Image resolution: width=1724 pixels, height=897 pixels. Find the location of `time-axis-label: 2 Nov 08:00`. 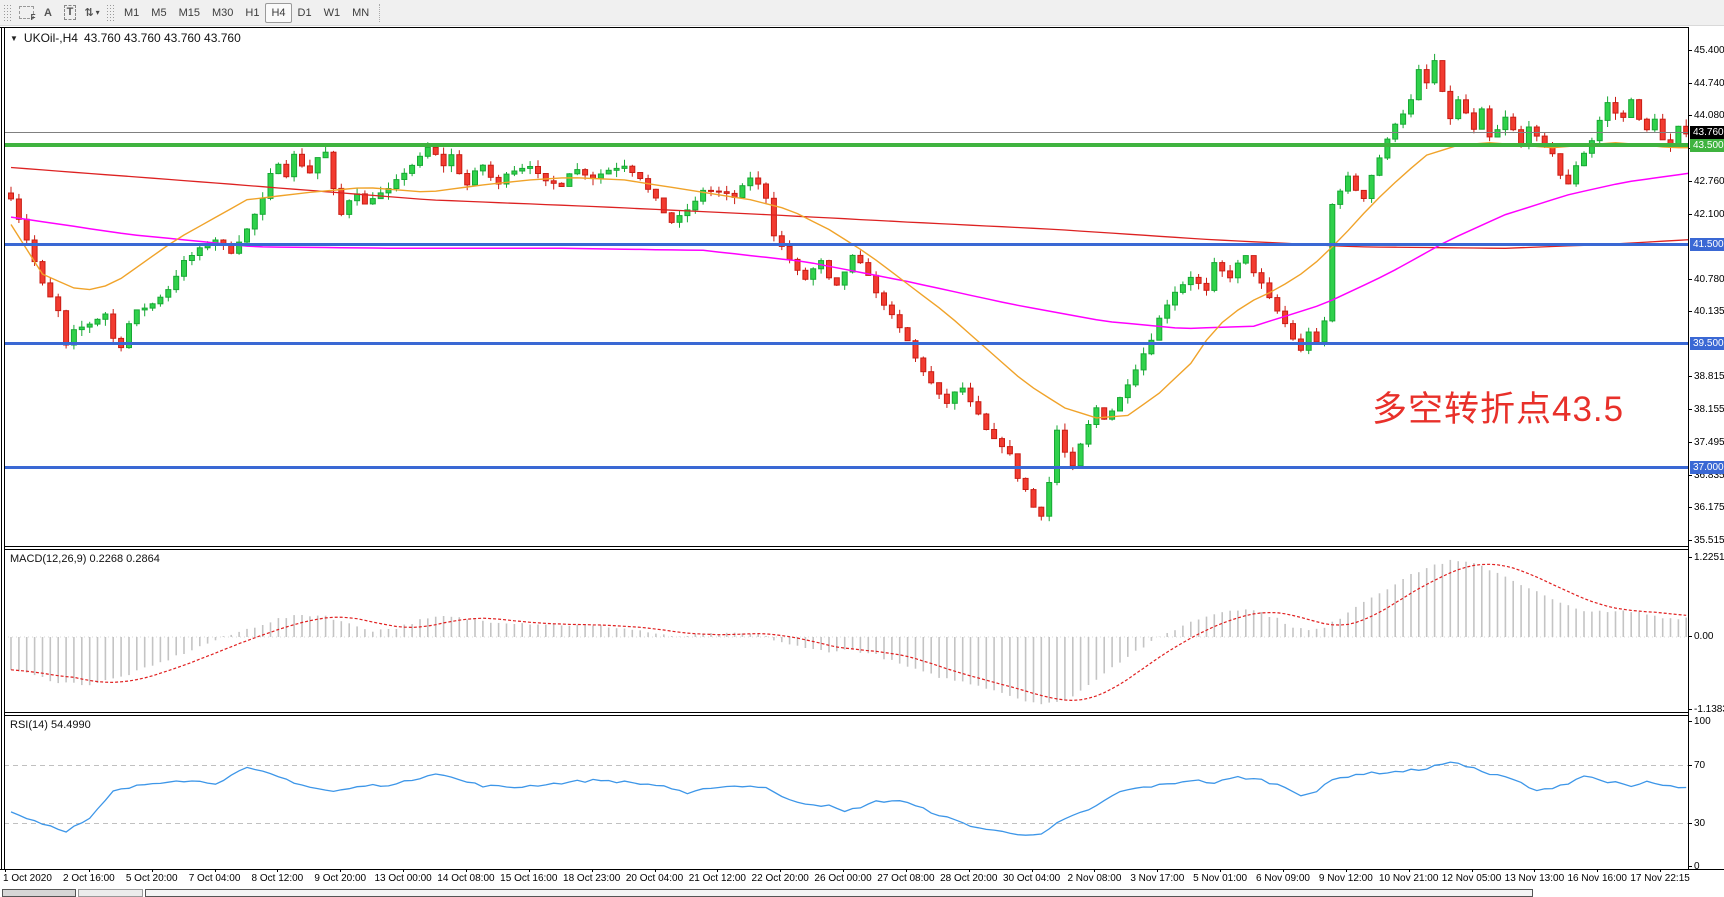

time-axis-label: 2 Nov 08:00 is located at coordinates (1094, 878).